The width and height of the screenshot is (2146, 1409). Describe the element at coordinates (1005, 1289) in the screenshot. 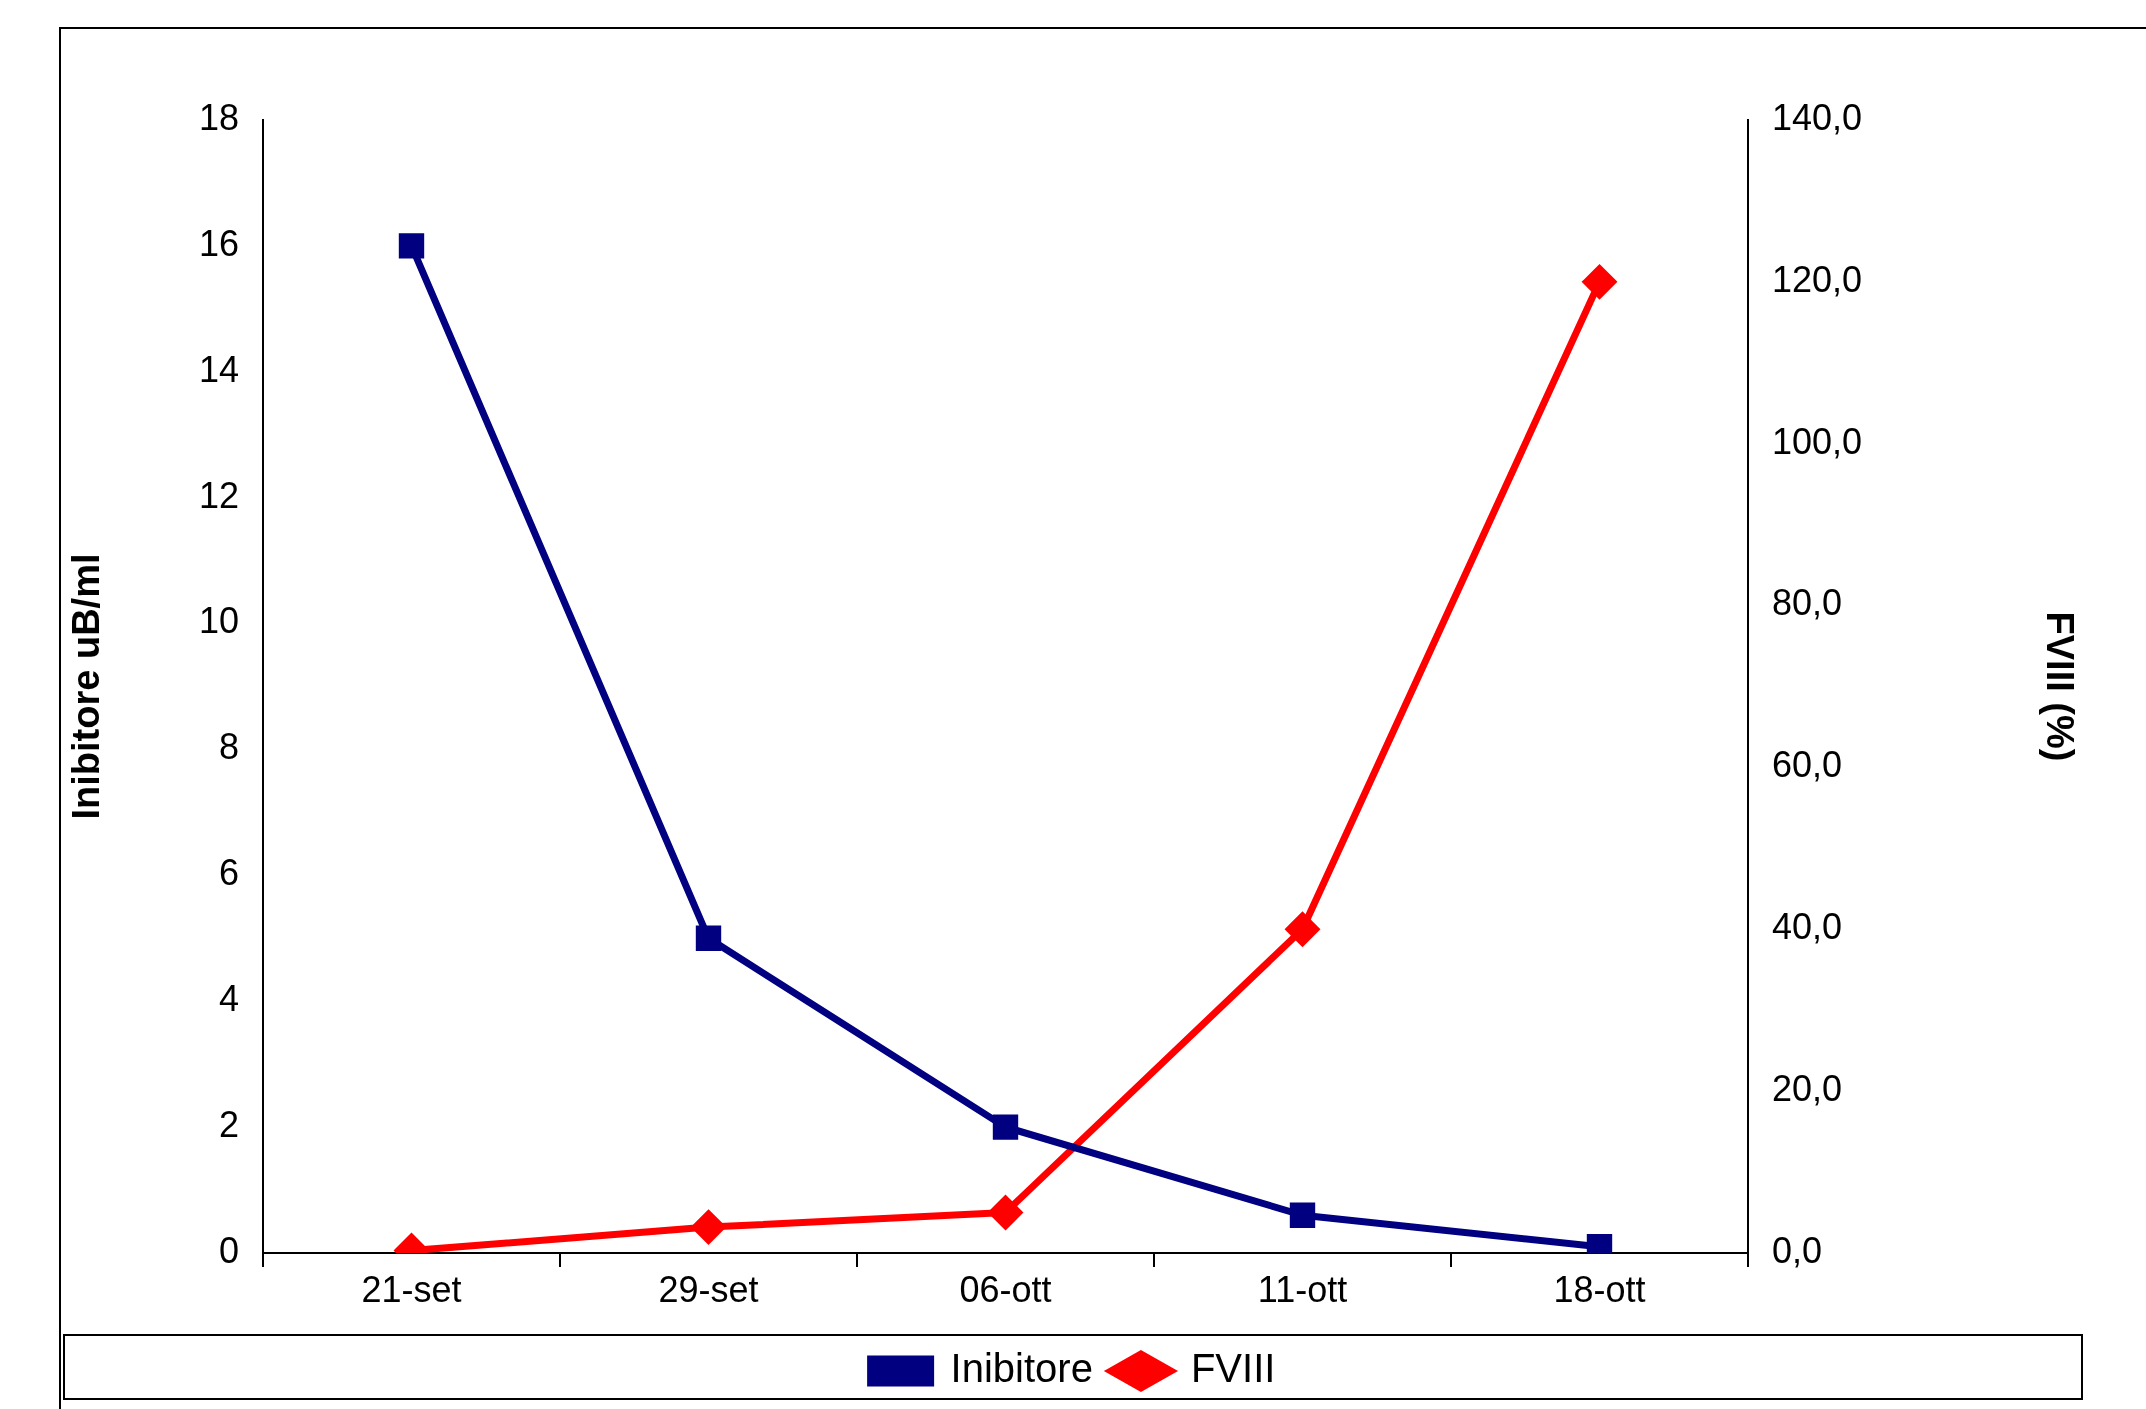

I see `x-tick-label: 06-ott` at that location.